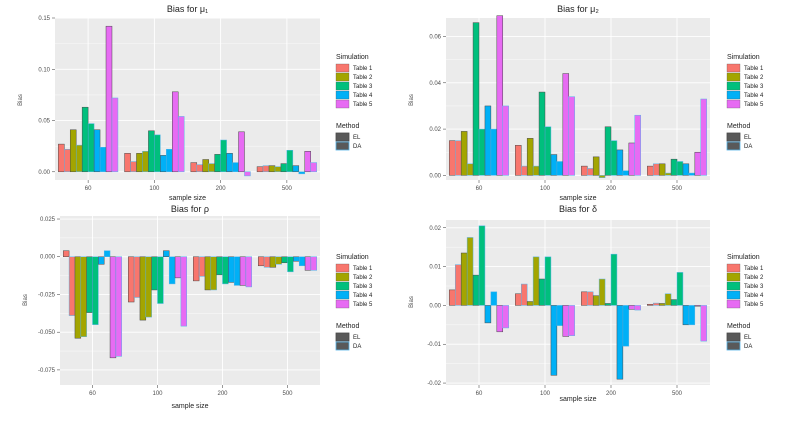 The height and width of the screenshot is (425, 809). I want to click on legend-label: DA, so click(748, 347).